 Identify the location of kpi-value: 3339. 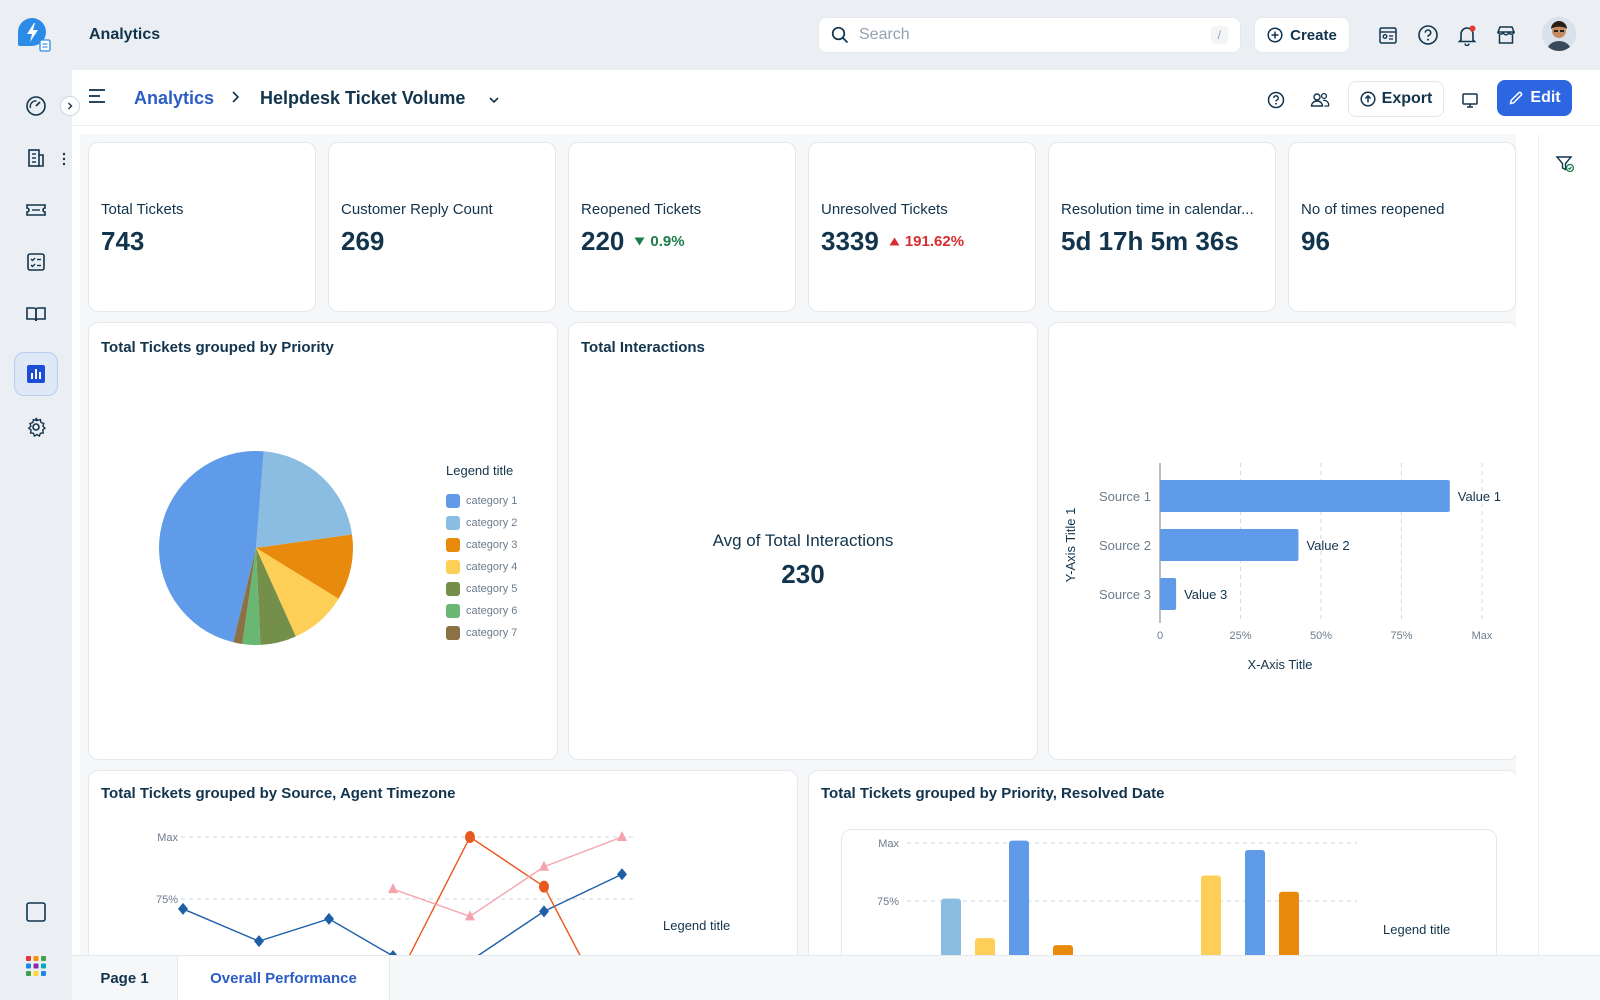
(850, 241).